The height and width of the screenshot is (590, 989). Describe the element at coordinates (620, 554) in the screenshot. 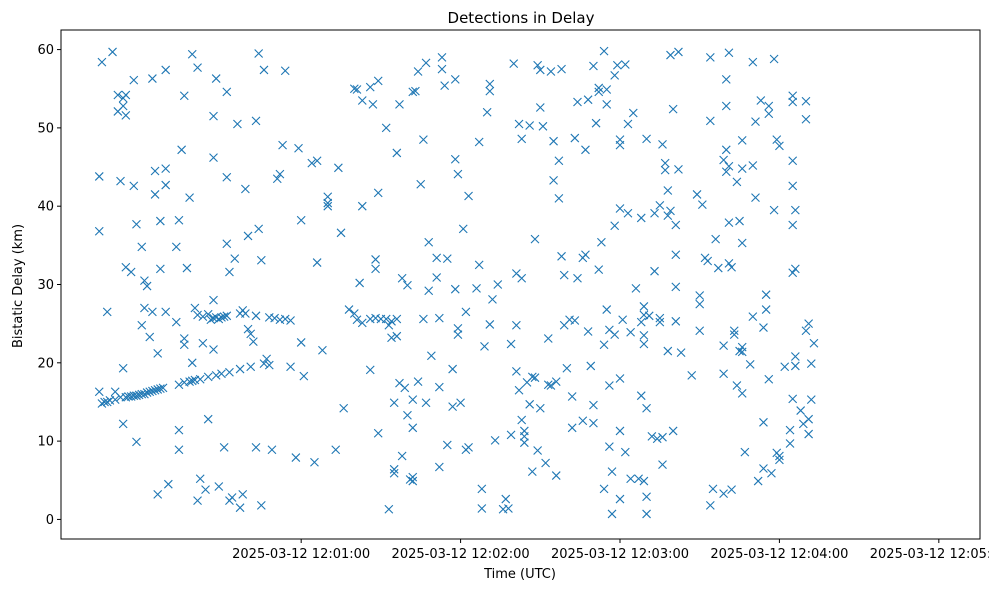

I see `x-tick-label: 2025-03-12 12:03:00` at that location.